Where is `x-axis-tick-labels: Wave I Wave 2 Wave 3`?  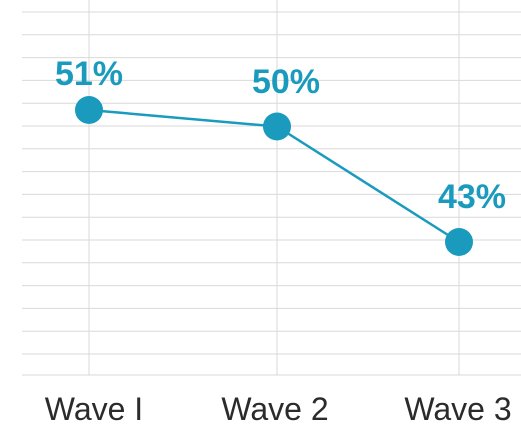
x-axis-tick-labels: Wave I Wave 2 Wave 3 is located at coordinates (278, 409).